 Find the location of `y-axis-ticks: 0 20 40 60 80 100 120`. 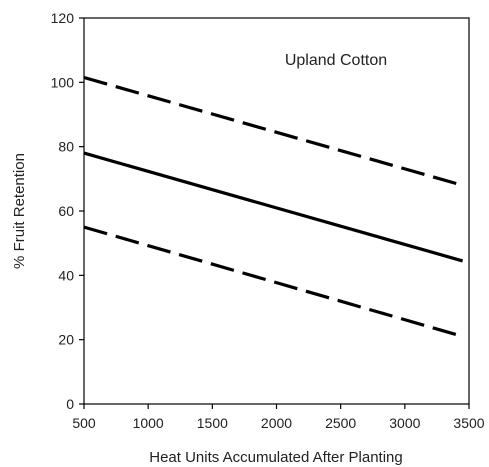

y-axis-ticks: 0 20 40 60 80 100 120 is located at coordinates (67, 211).